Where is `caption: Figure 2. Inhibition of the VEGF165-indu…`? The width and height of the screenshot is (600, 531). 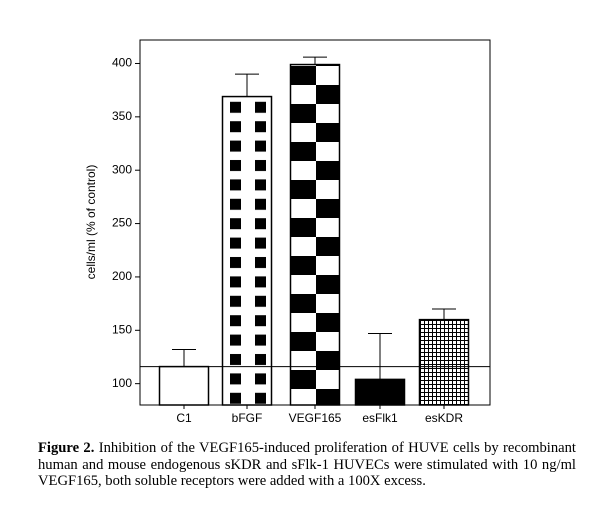 caption: Figure 2. Inhibition of the VEGF165-indu… is located at coordinates (307, 465).